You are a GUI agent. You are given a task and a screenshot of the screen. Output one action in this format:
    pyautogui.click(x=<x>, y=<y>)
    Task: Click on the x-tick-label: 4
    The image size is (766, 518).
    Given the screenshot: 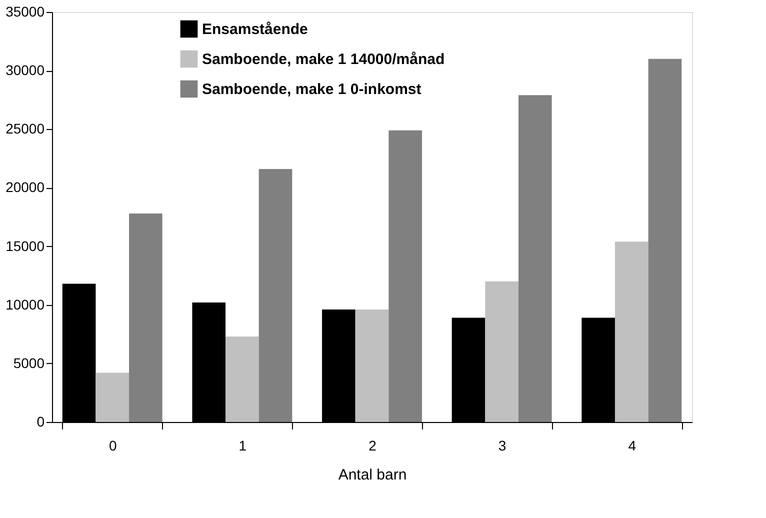 What is the action you would take?
    pyautogui.click(x=632, y=446)
    